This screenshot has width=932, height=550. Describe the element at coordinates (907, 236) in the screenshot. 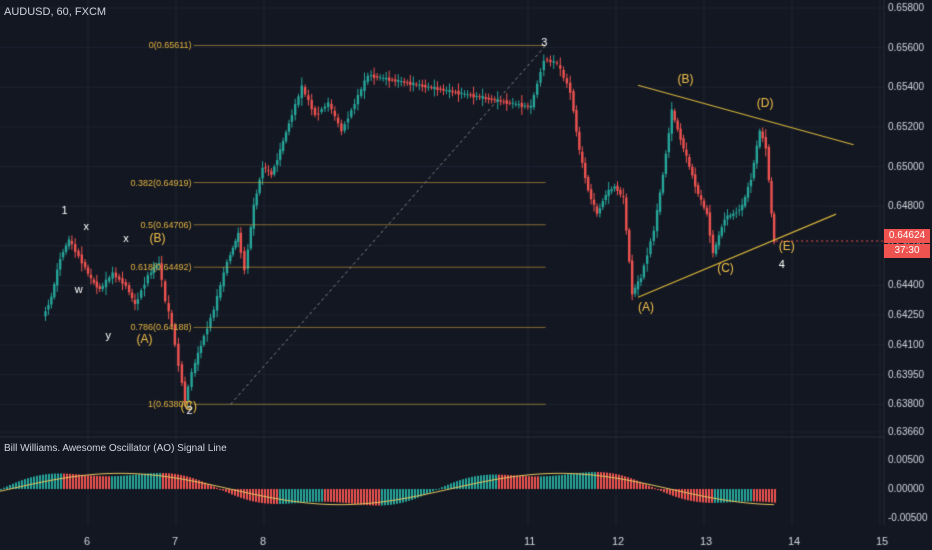

I see `current-price-tag: 0.64624` at that location.